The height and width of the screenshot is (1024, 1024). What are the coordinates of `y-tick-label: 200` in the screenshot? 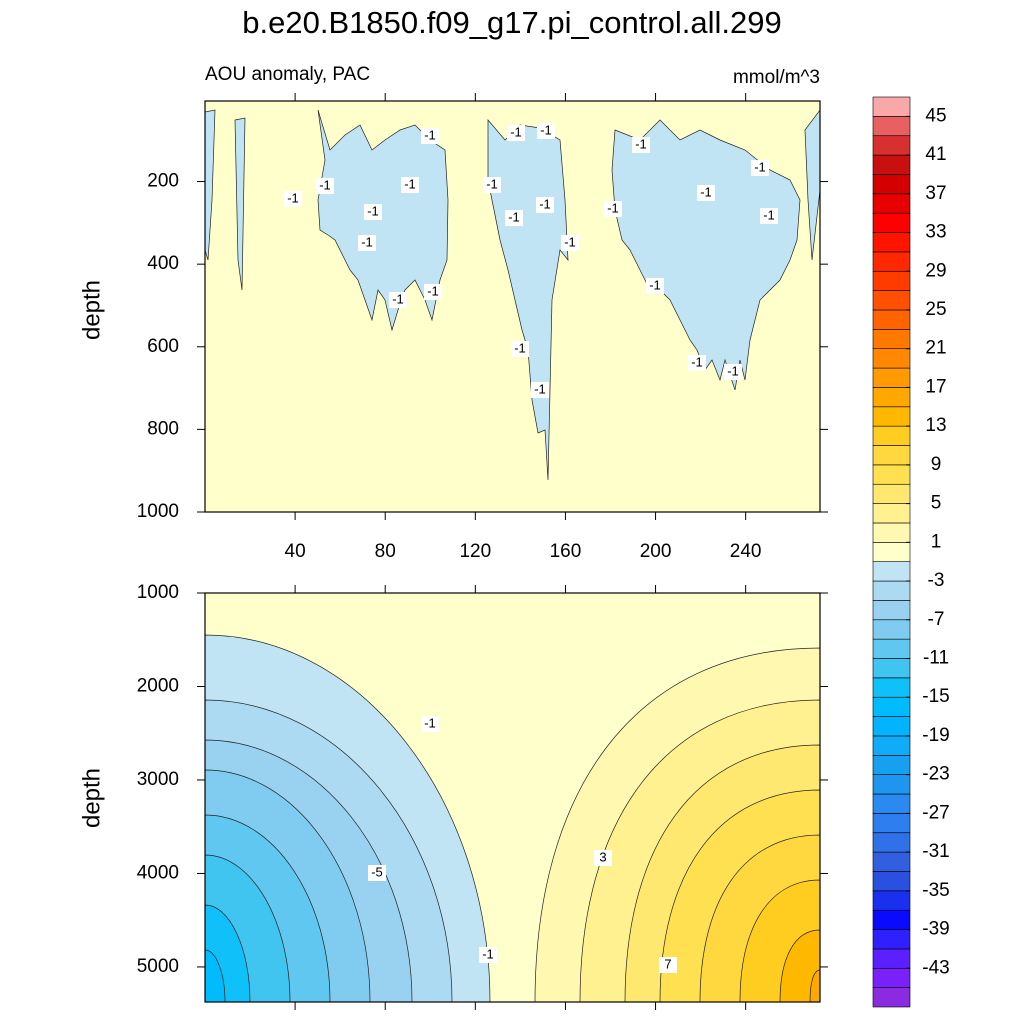 It's located at (163, 181).